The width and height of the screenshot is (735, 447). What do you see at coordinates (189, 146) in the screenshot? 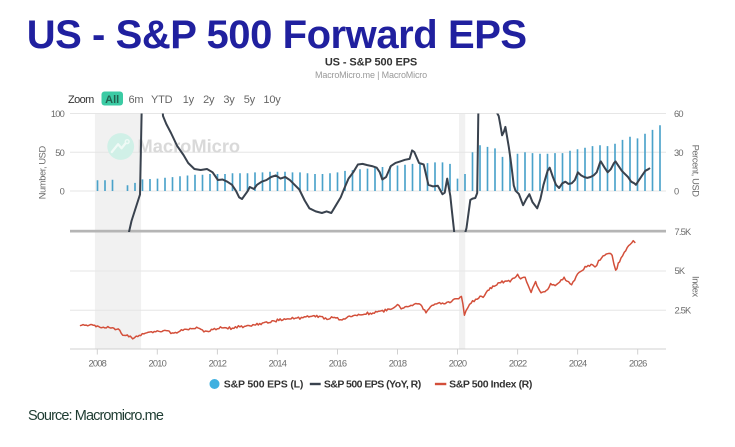
I see `svg-text: MacroMicro` at bounding box center [189, 146].